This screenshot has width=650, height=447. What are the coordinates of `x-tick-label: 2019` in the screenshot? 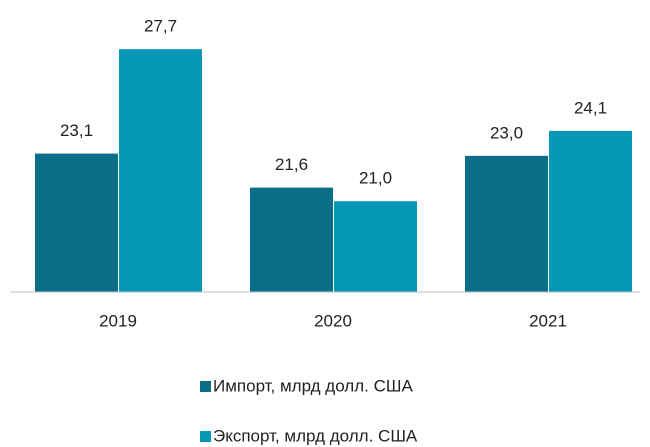 It's located at (118, 320).